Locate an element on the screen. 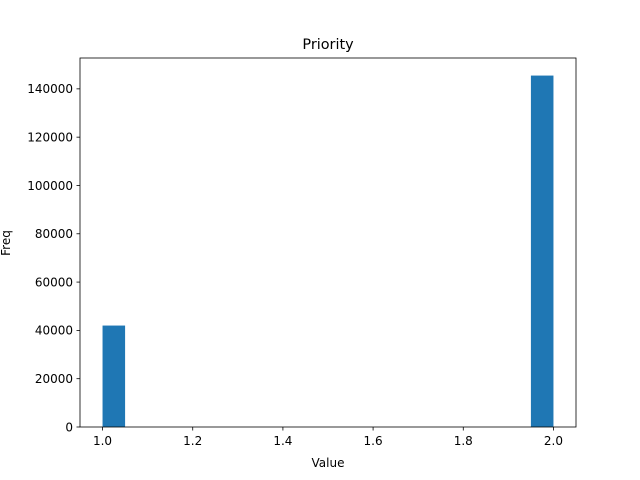 The width and height of the screenshot is (640, 480). y-tick-label: 100000 is located at coordinates (50, 186).